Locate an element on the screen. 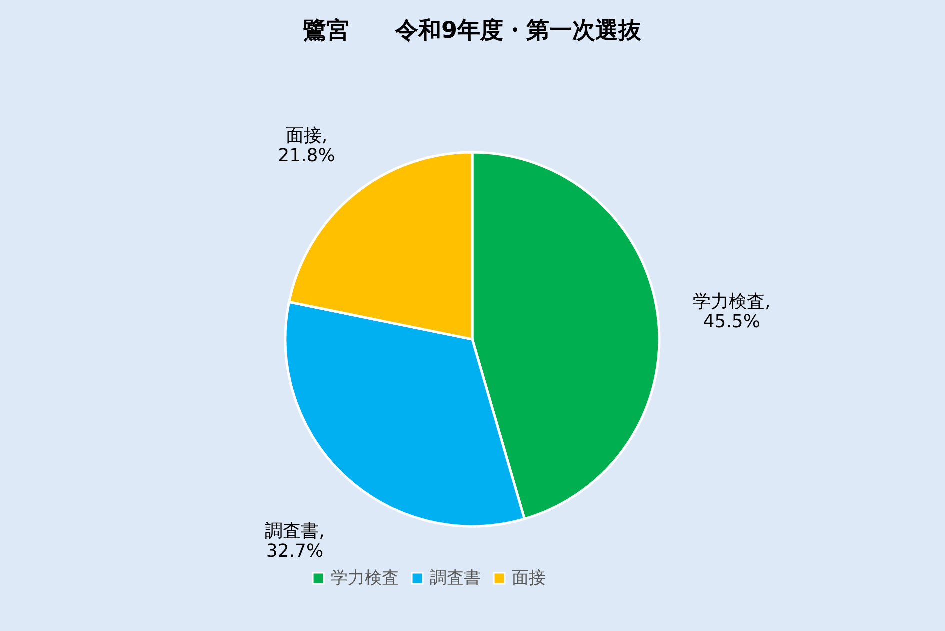 The image size is (945, 631). data-label: 学力検査, 45.5% is located at coordinates (732, 312).